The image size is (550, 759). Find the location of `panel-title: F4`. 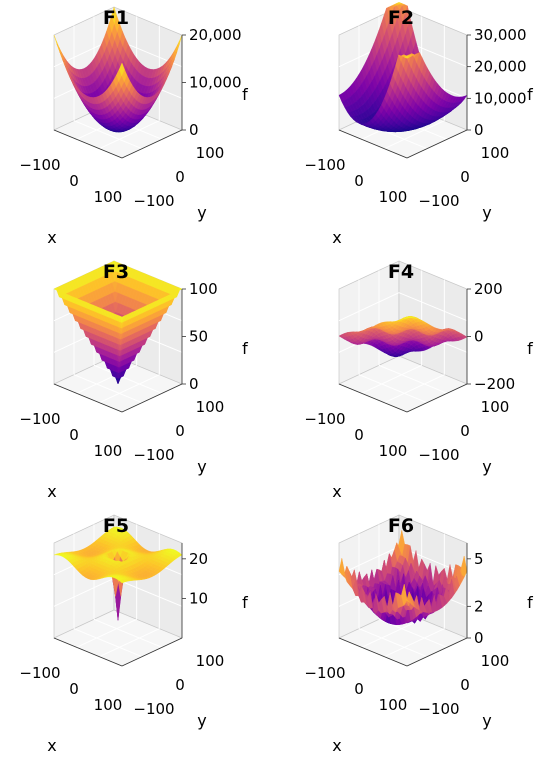

panel-title: F4 is located at coordinates (401, 272).